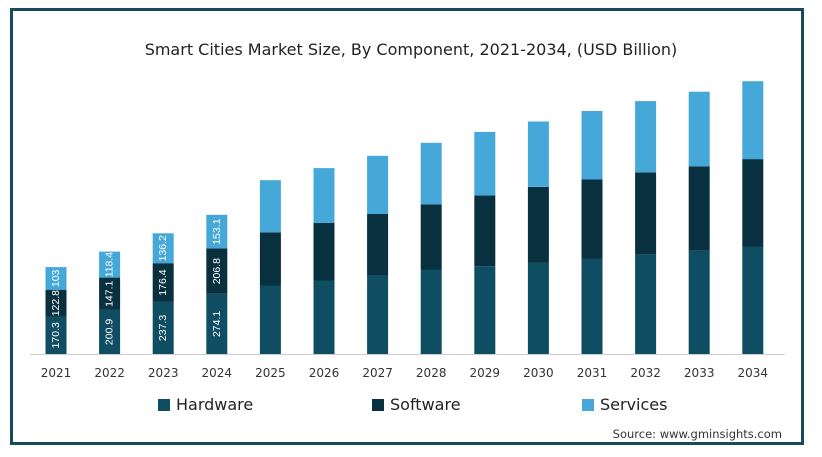  I want to click on bar-software-2025, so click(270, 259).